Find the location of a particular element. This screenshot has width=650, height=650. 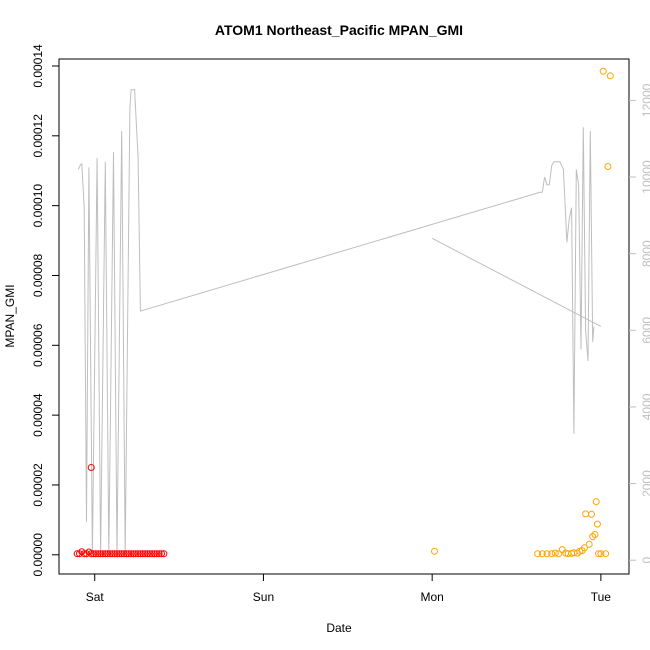

y2-tick-label: 12000 is located at coordinates (645, 100).